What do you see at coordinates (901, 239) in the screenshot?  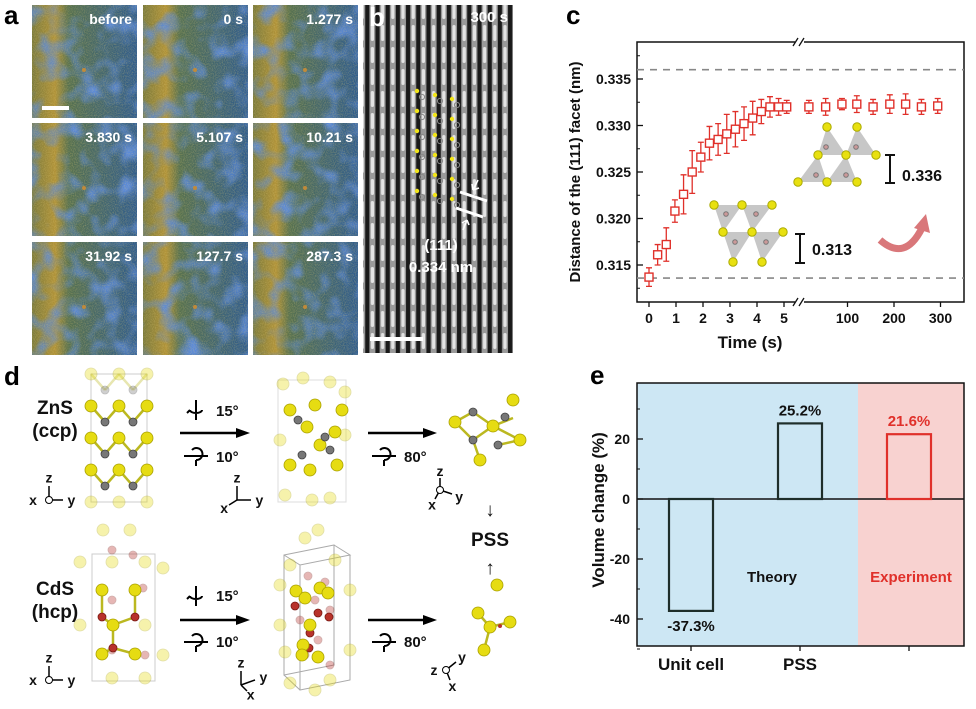 I see `transition-arrow-icon` at bounding box center [901, 239].